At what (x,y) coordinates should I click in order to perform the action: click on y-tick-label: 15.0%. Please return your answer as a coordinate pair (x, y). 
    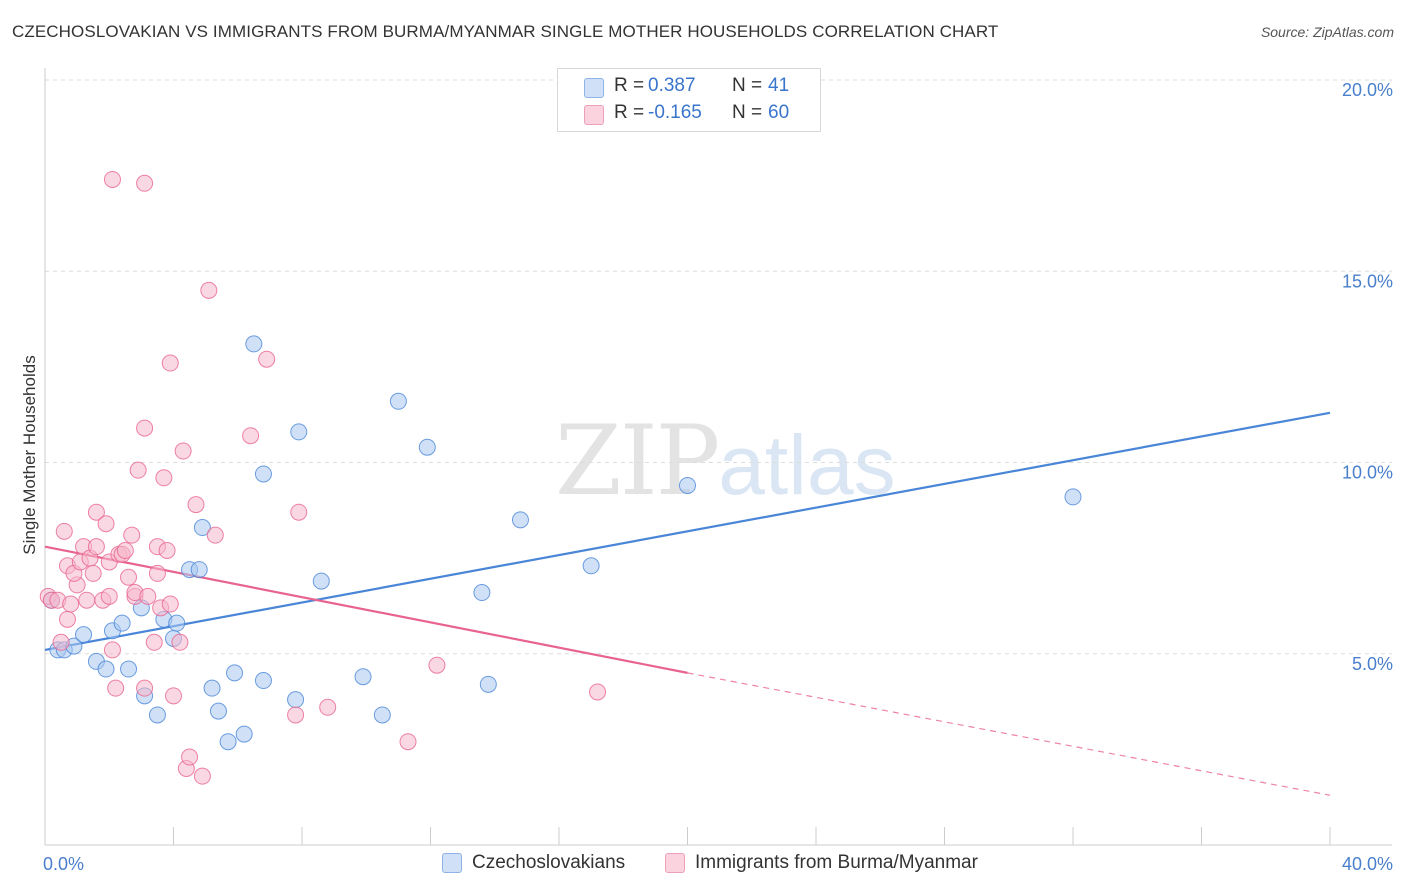
    Looking at the image, I should click on (1367, 281).